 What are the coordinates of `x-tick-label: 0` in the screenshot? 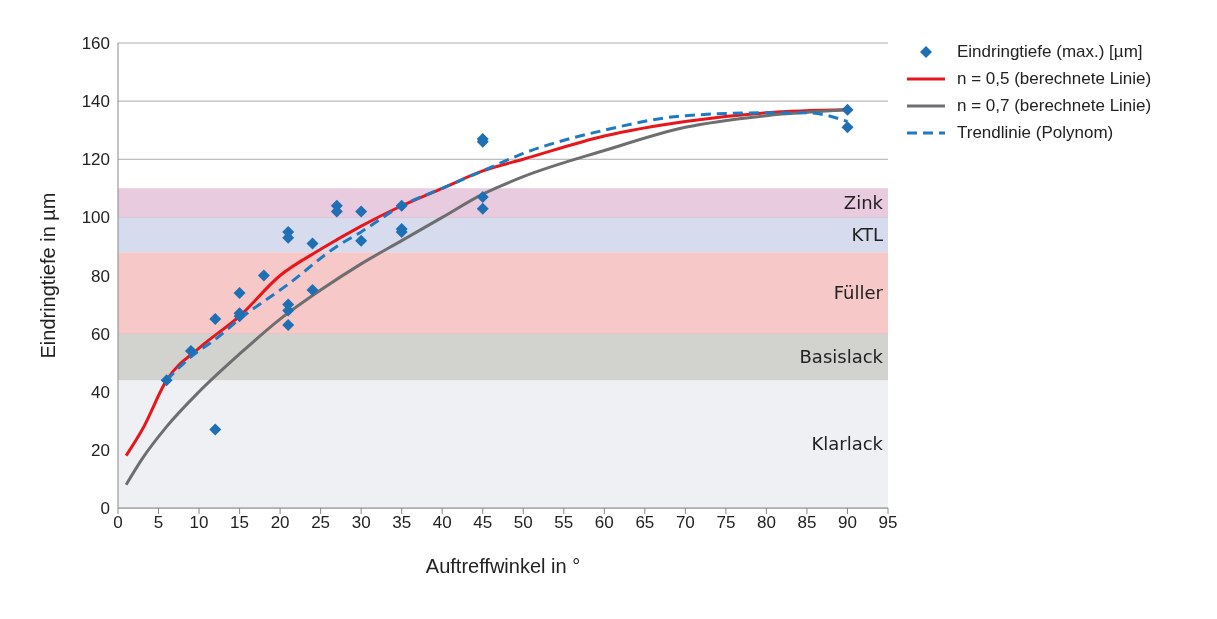 It's located at (118, 523).